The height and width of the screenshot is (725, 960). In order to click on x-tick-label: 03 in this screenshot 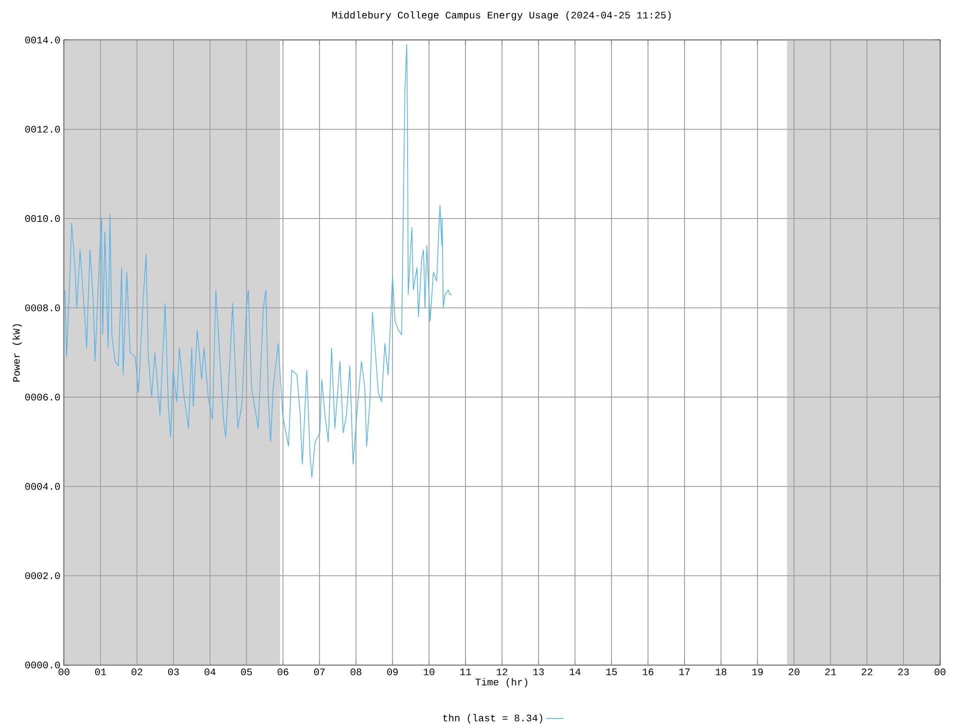, I will do `click(173, 672)`.